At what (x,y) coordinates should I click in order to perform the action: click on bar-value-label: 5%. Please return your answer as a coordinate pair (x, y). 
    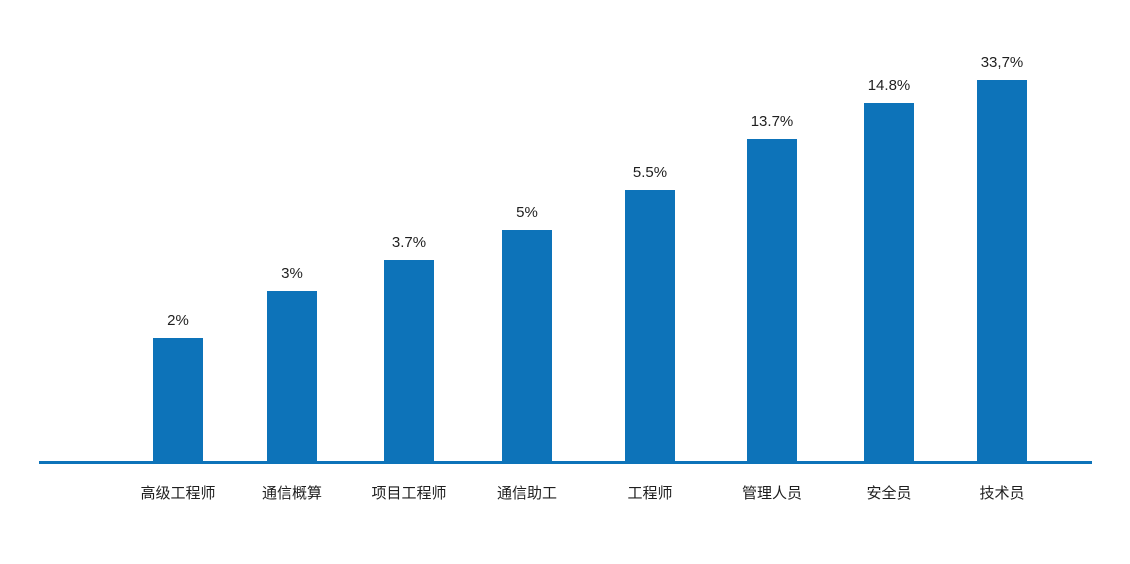
    Looking at the image, I should click on (527, 212).